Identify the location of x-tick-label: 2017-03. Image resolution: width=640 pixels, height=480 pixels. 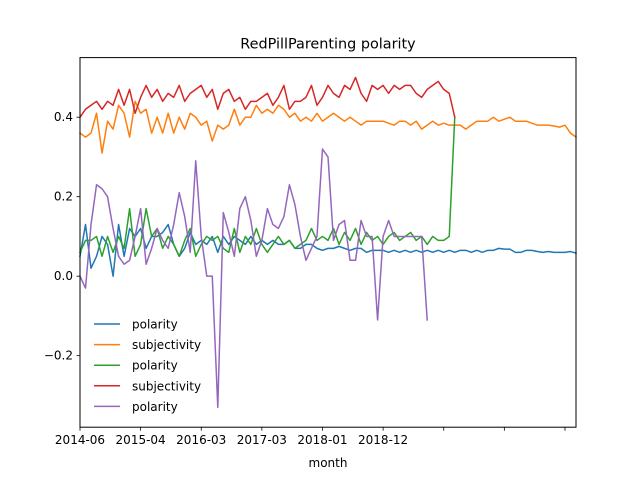
(262, 440).